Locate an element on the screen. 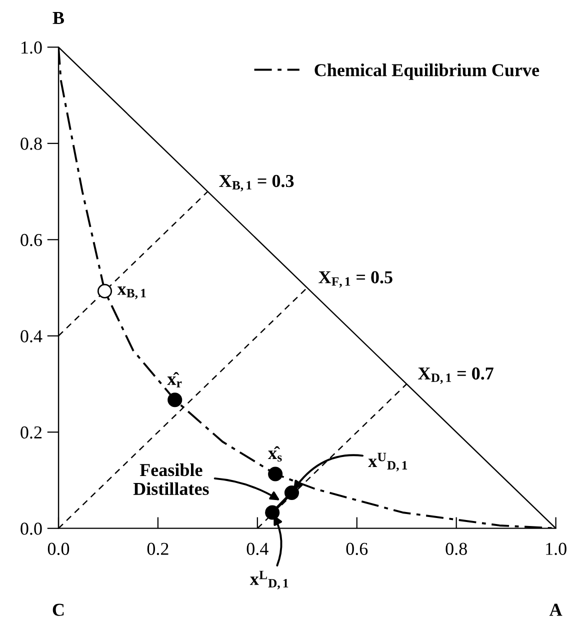 This screenshot has height=629, width=582. y-tick-label: 0.6 is located at coordinates (31, 240).